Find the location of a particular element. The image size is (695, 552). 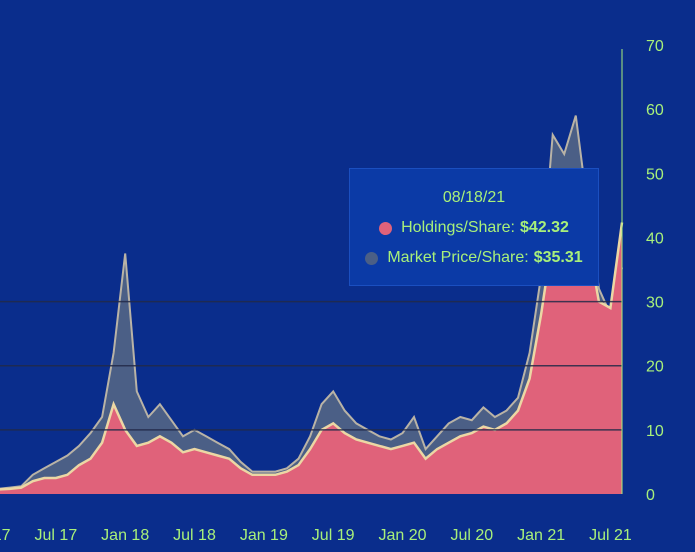

market-price-legend-dot is located at coordinates (372, 258).